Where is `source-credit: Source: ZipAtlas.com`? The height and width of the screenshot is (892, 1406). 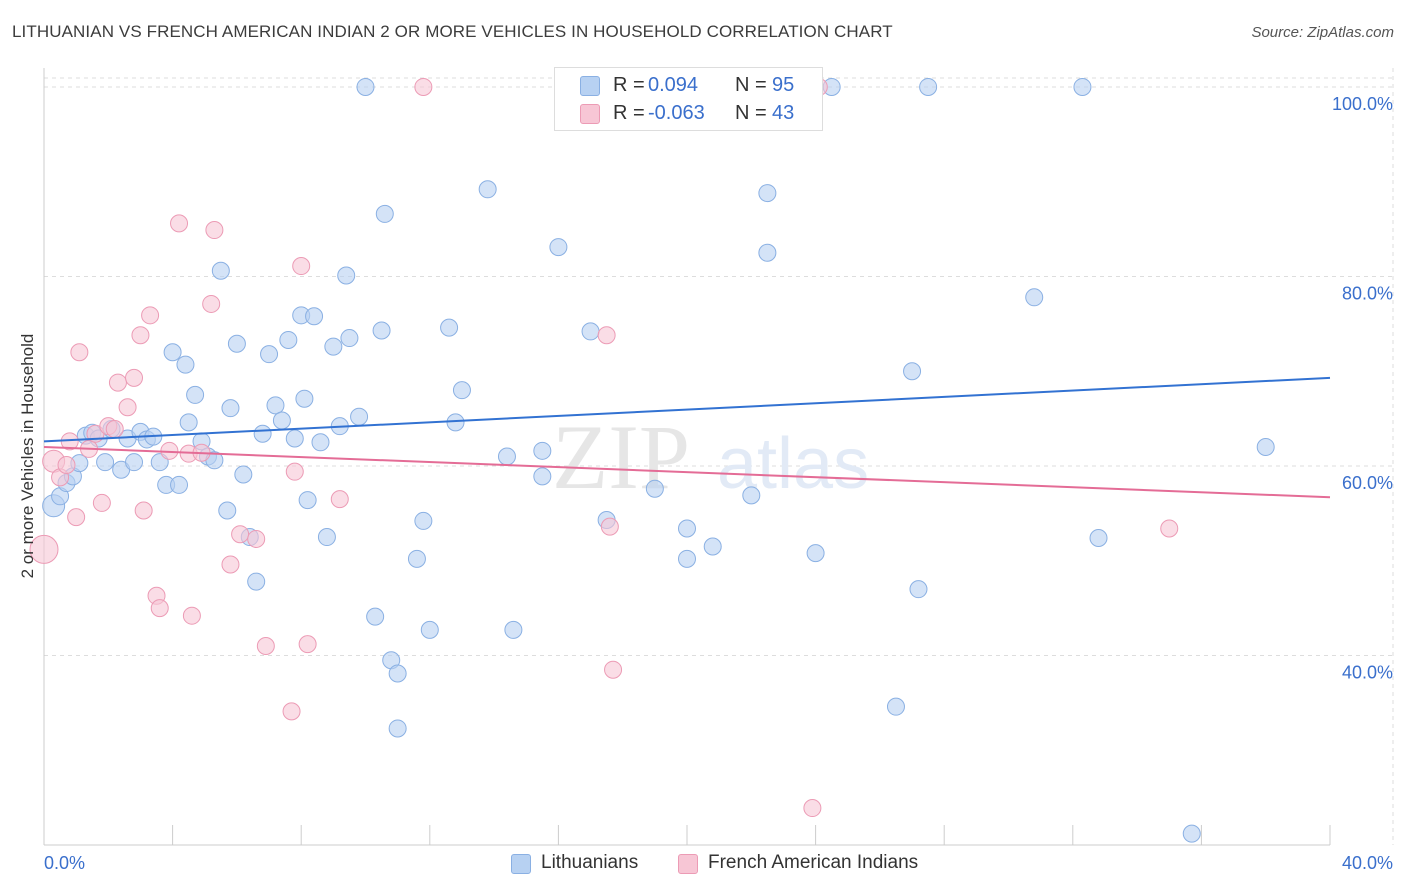 source-credit: Source: ZipAtlas.com is located at coordinates (1322, 32).